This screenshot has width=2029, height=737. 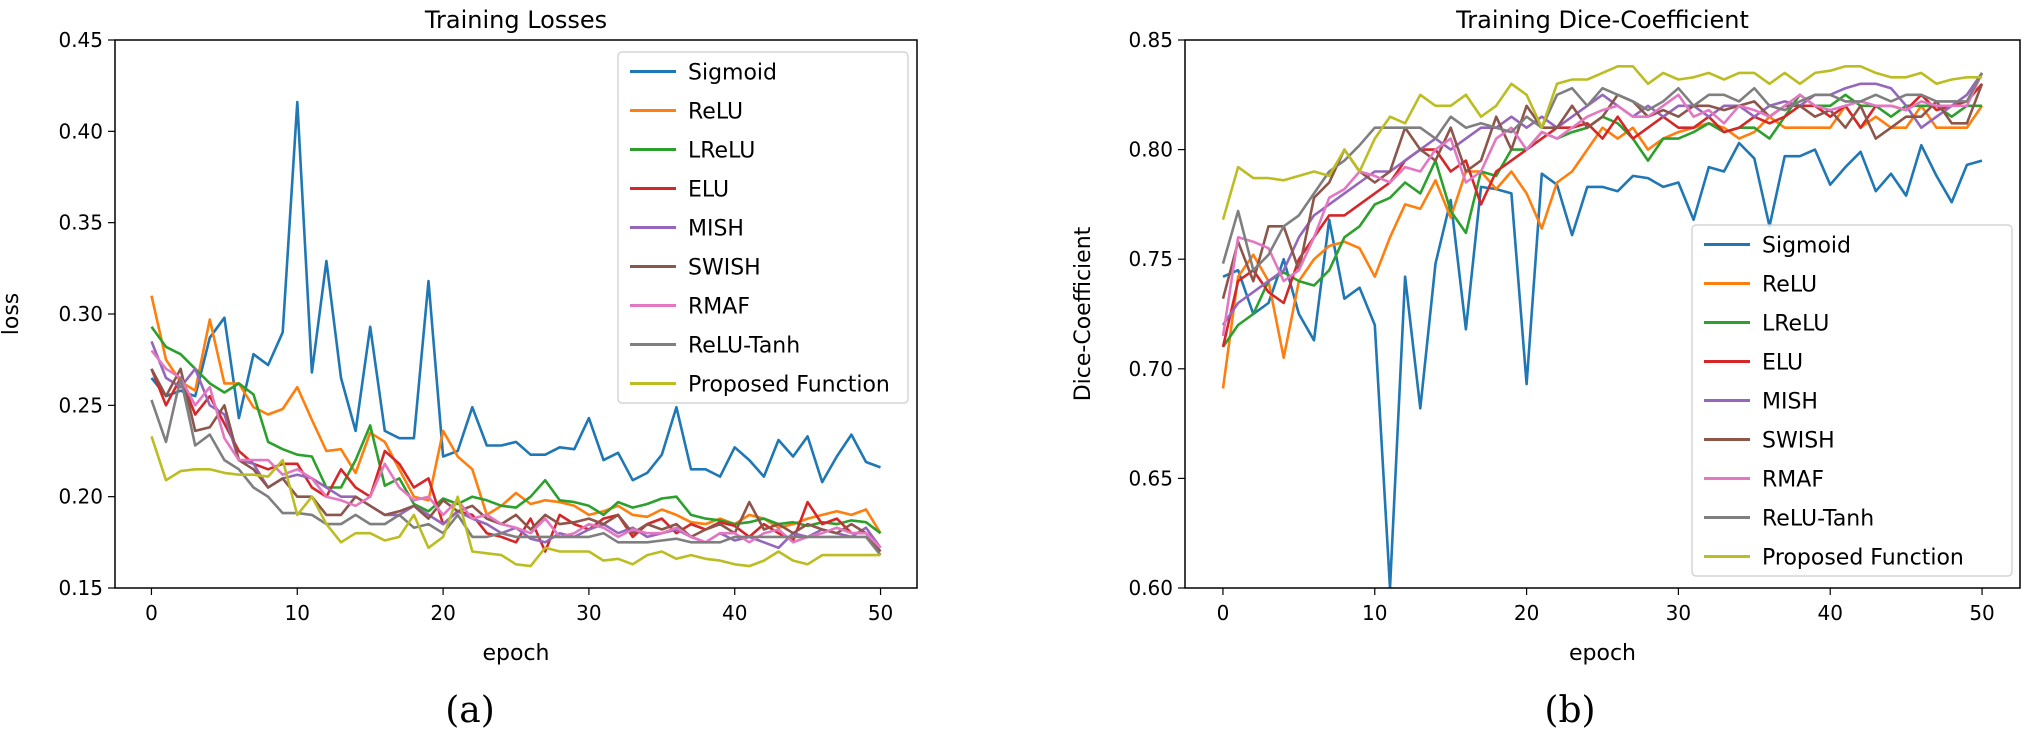 I want to click on y-tick-label: 0.70, so click(x=1150, y=369).